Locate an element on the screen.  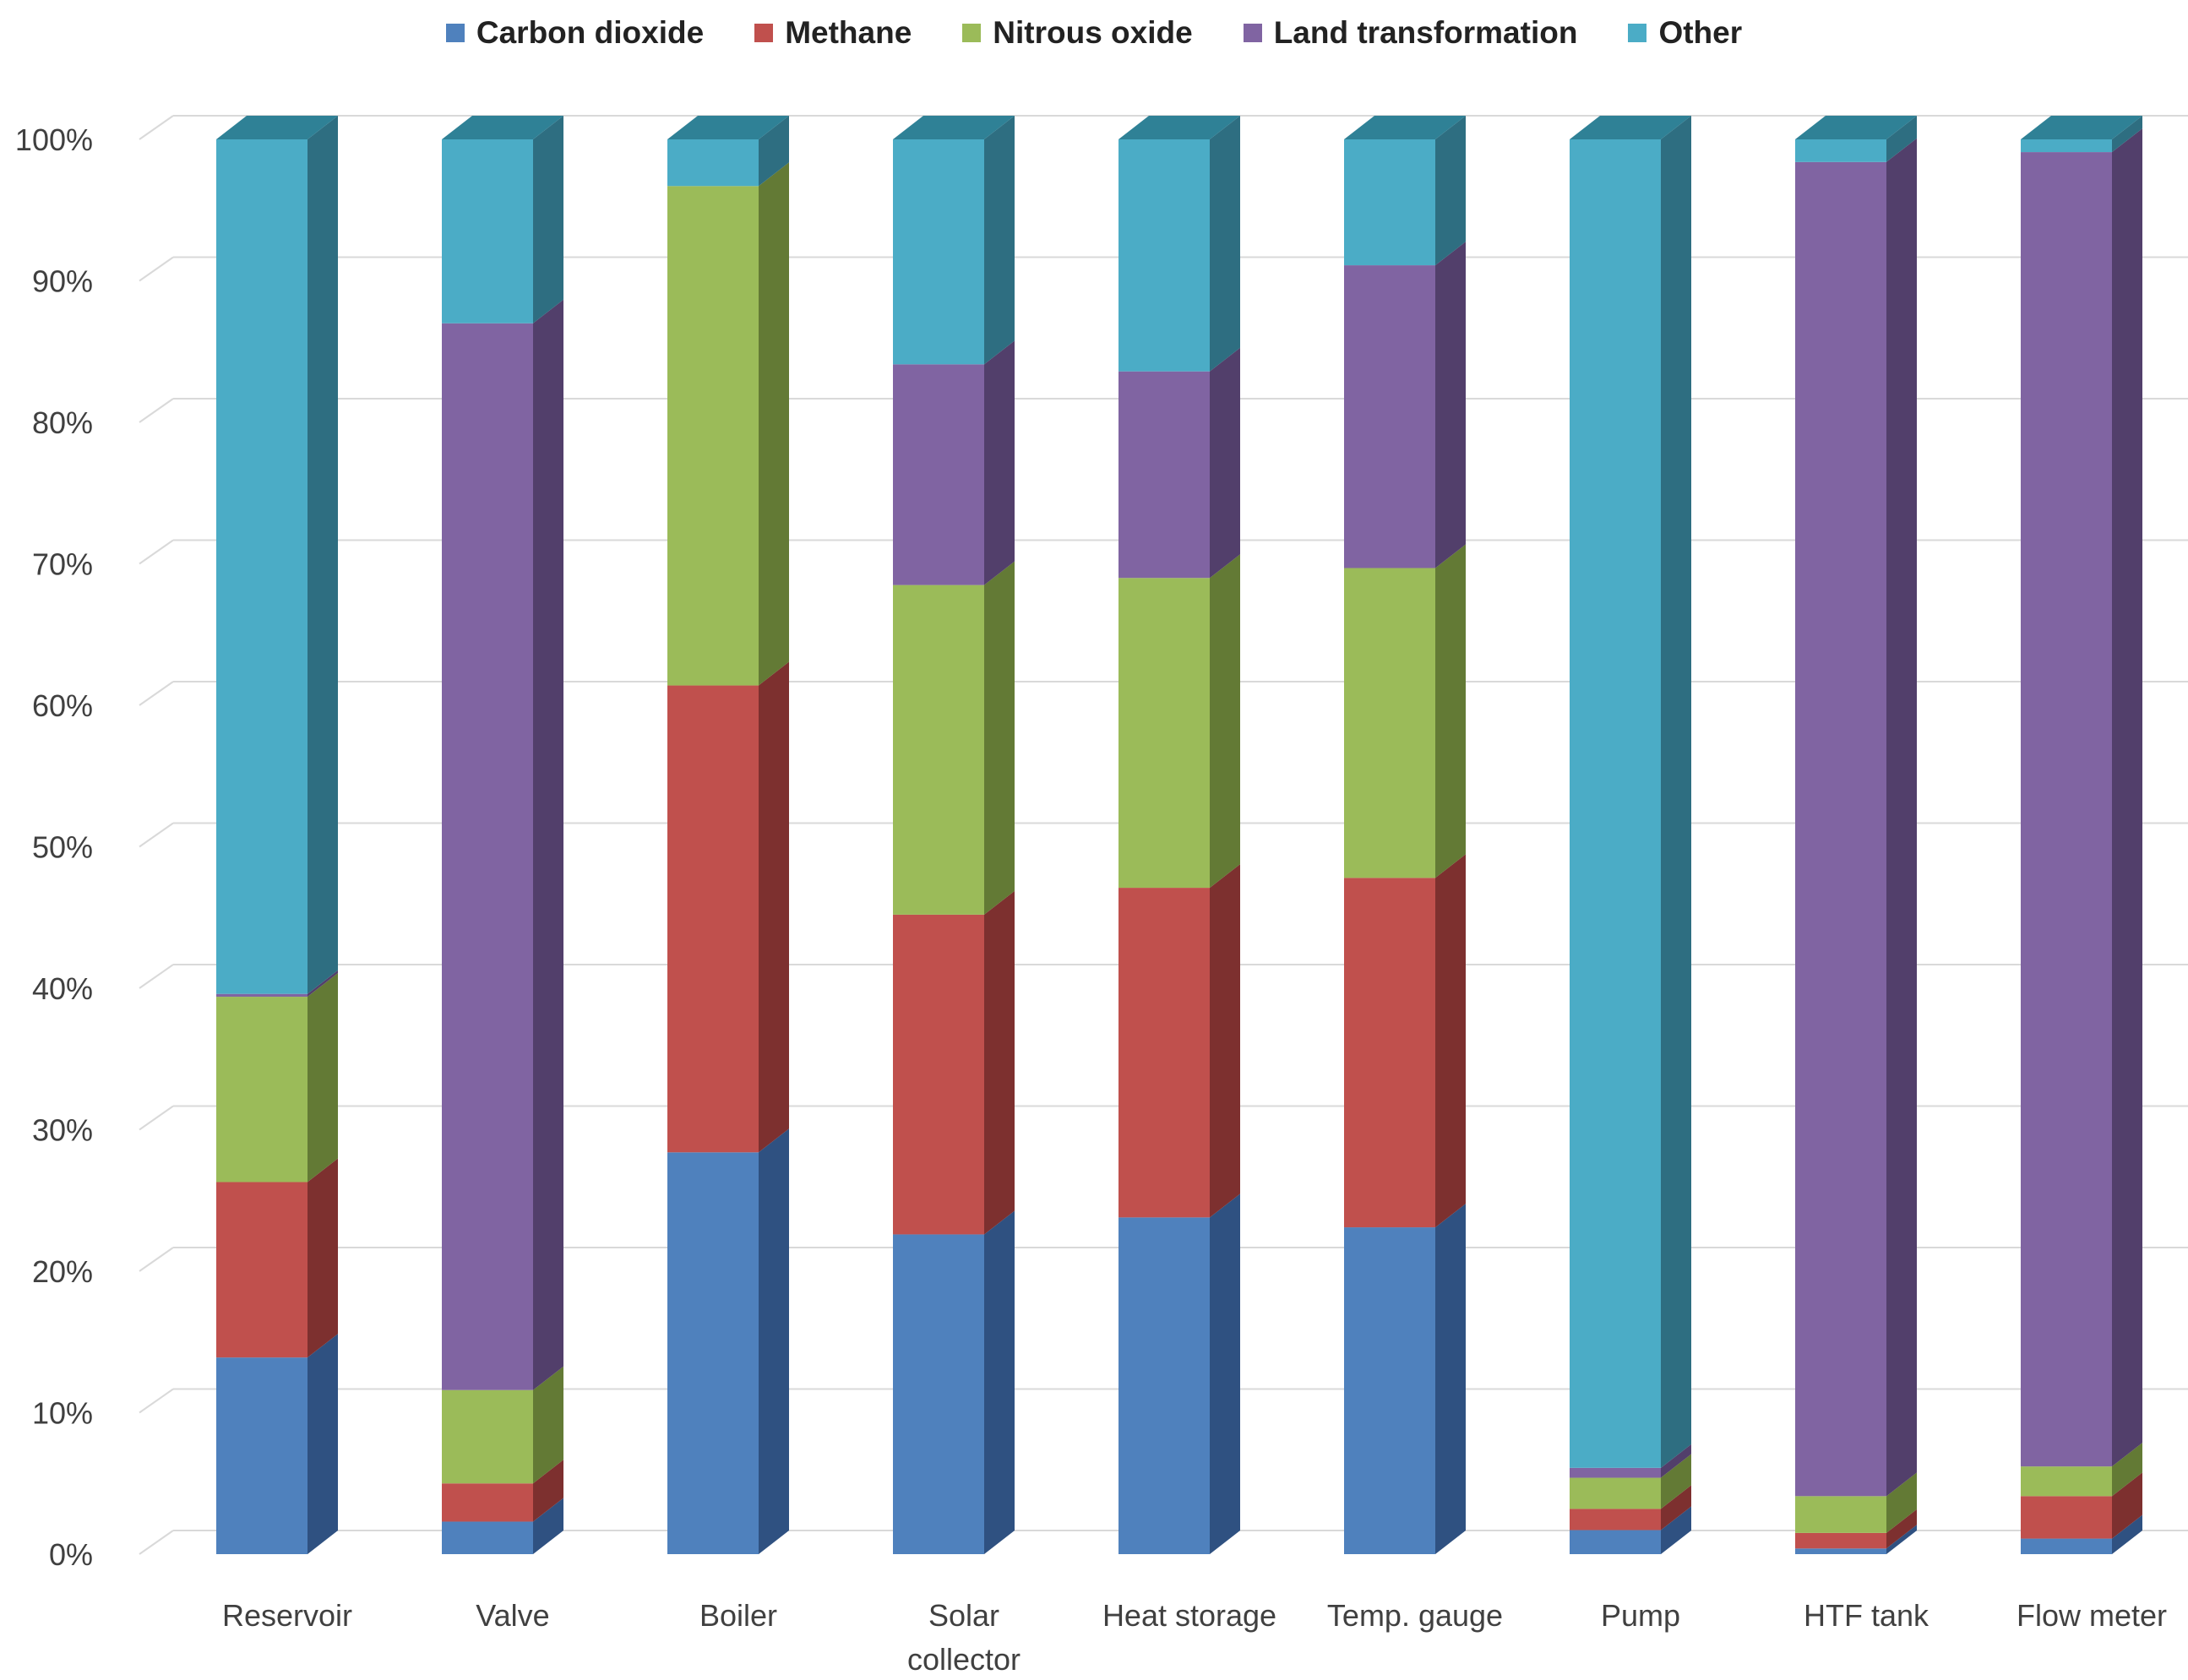
y-tick-label: 10% is located at coordinates (62, 1413).